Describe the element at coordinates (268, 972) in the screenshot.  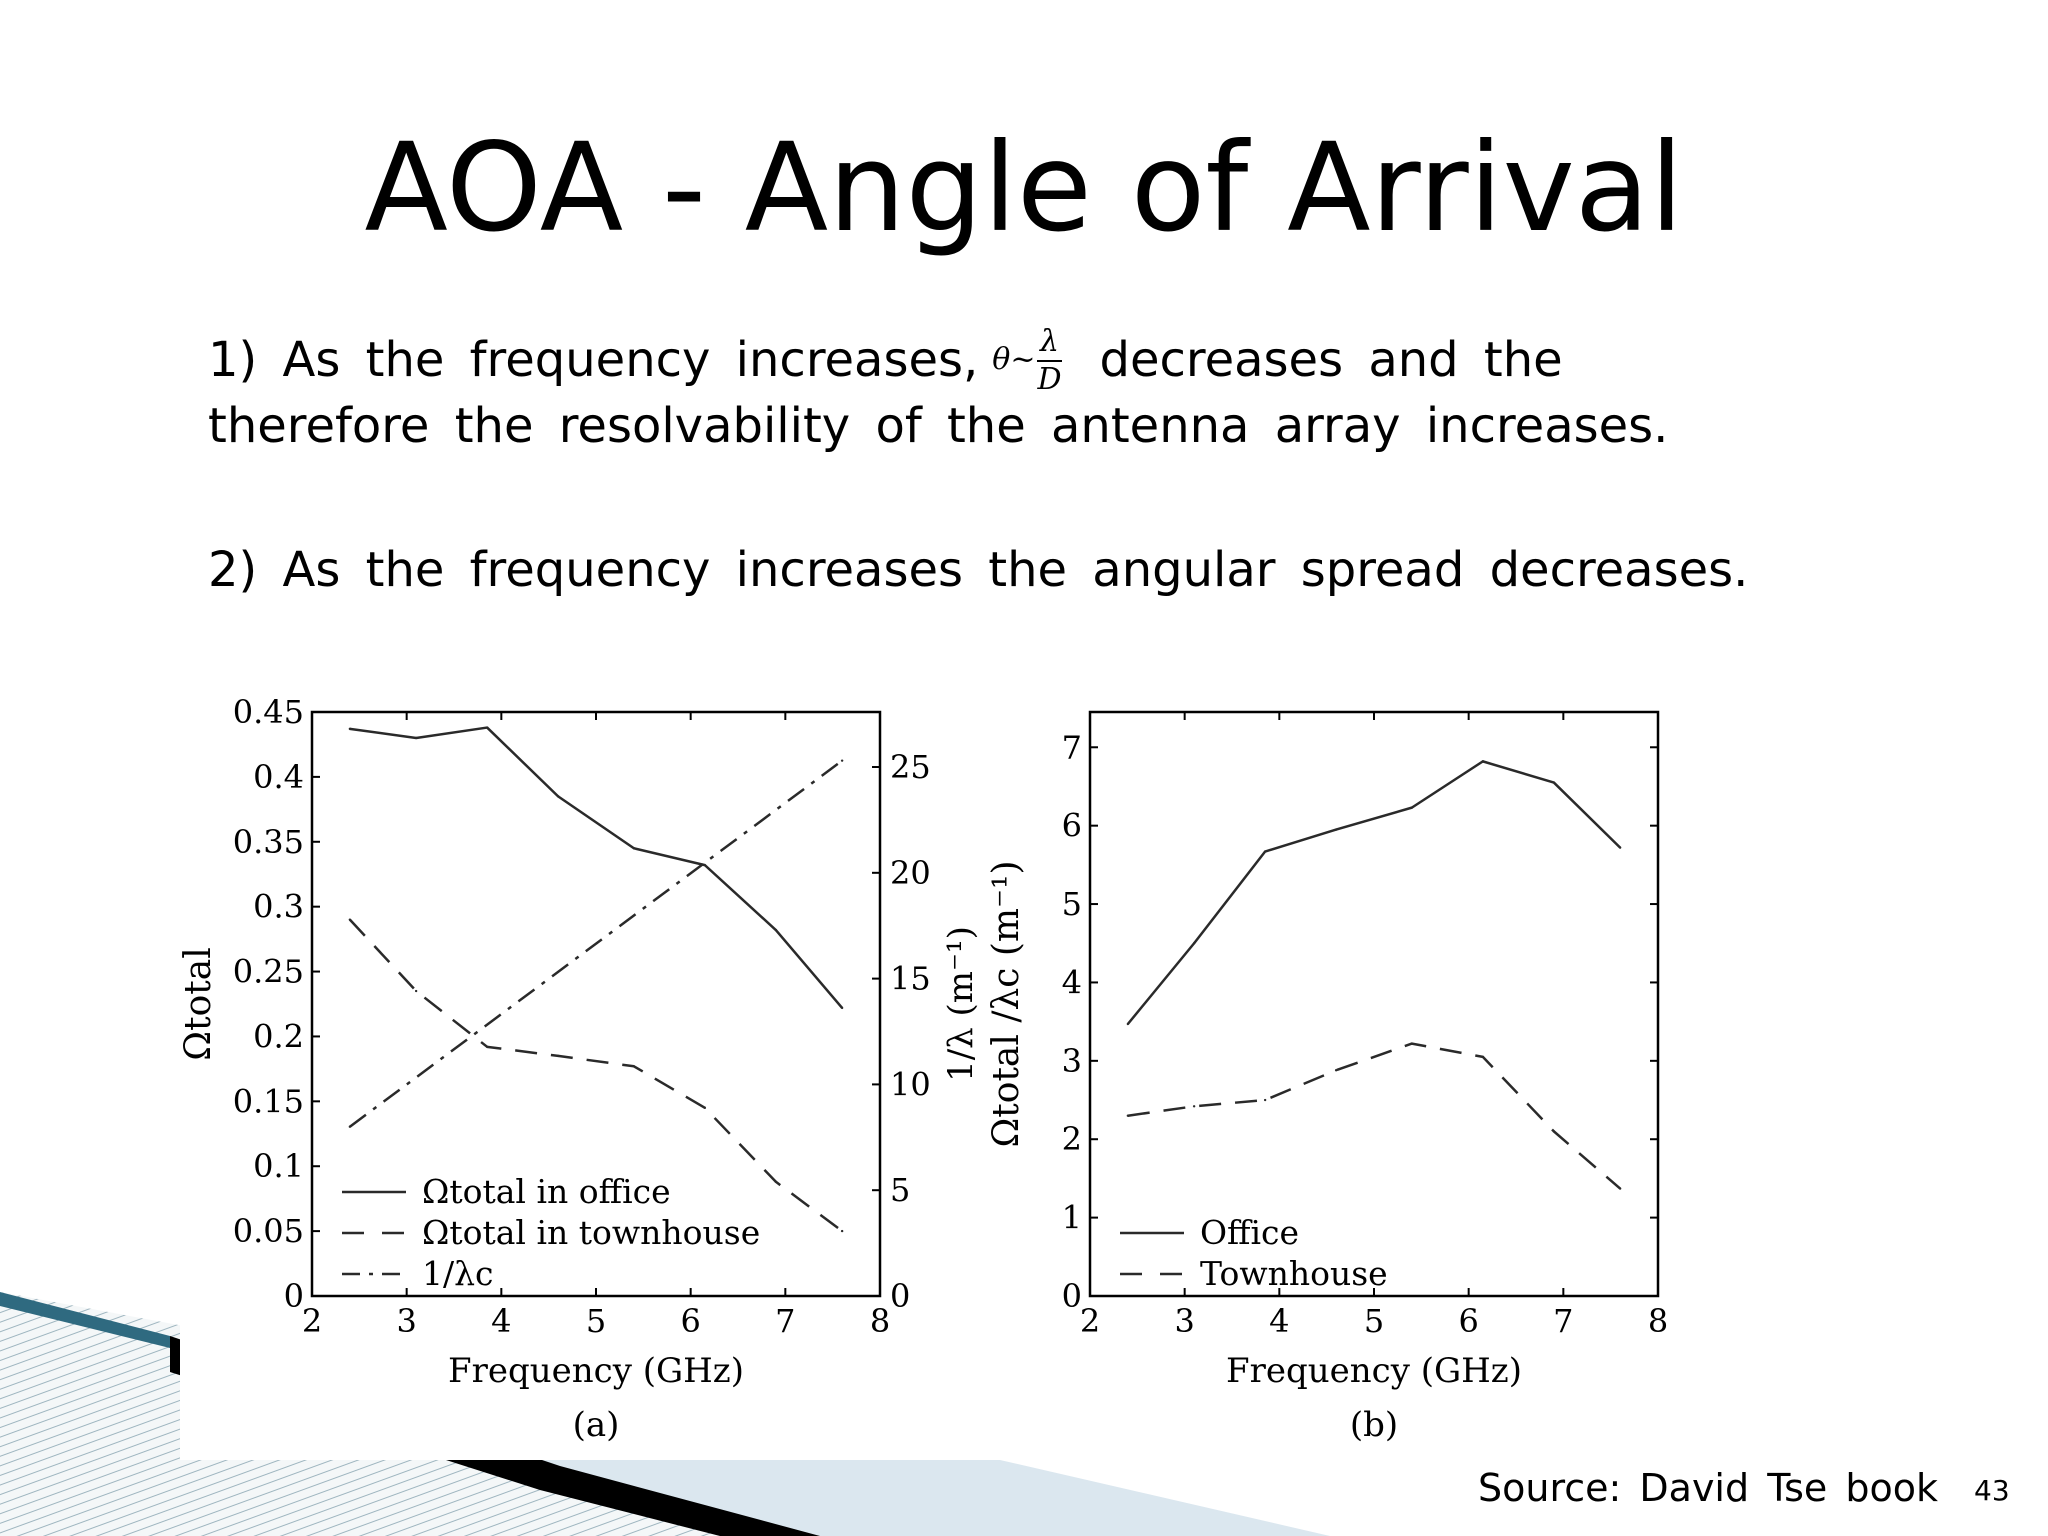
I see `y-tick-label: 0.25` at that location.